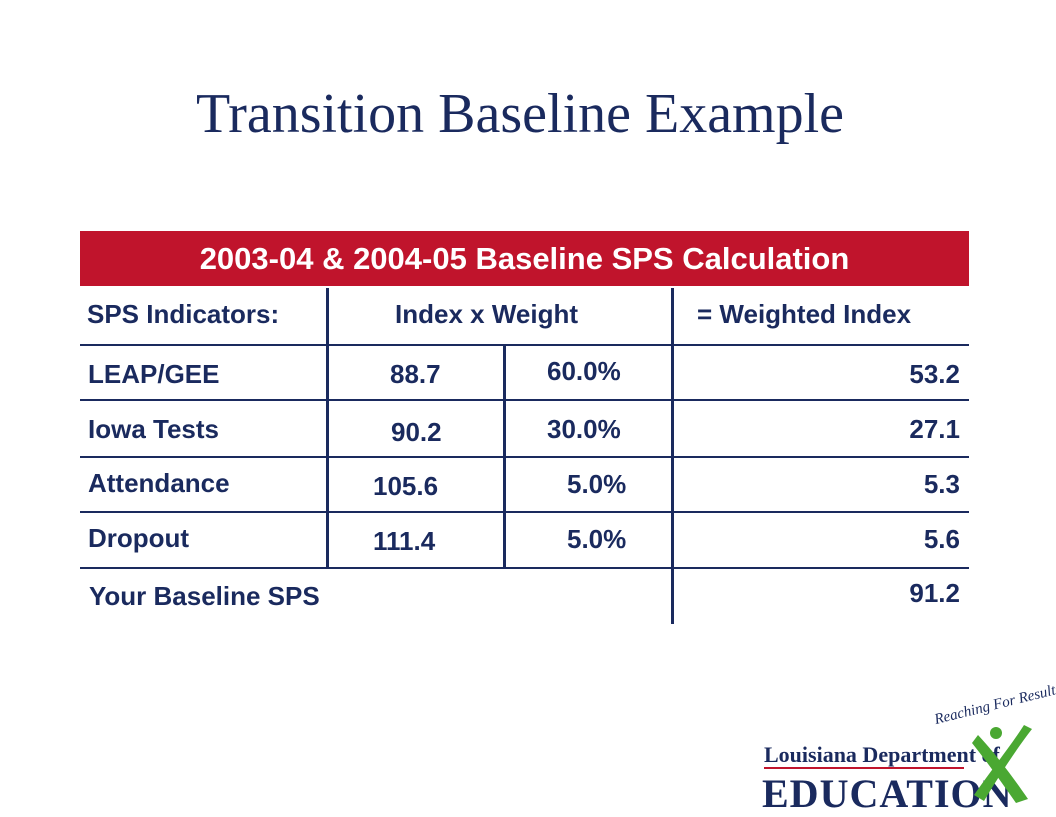  What do you see at coordinates (406, 486) in the screenshot?
I see `row-index: 105.6` at bounding box center [406, 486].